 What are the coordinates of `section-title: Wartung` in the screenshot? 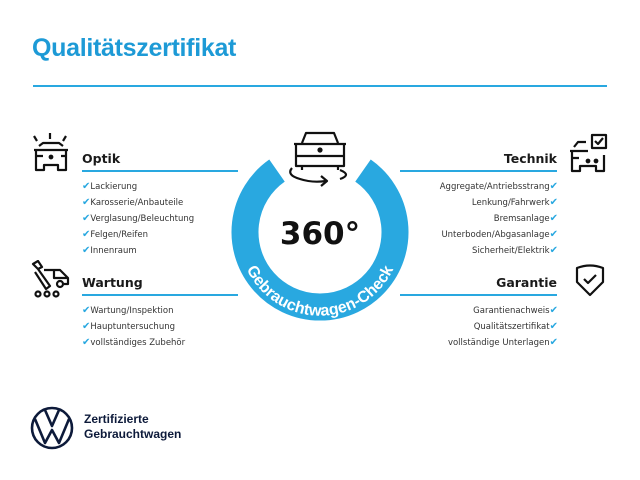 It's located at (112, 282).